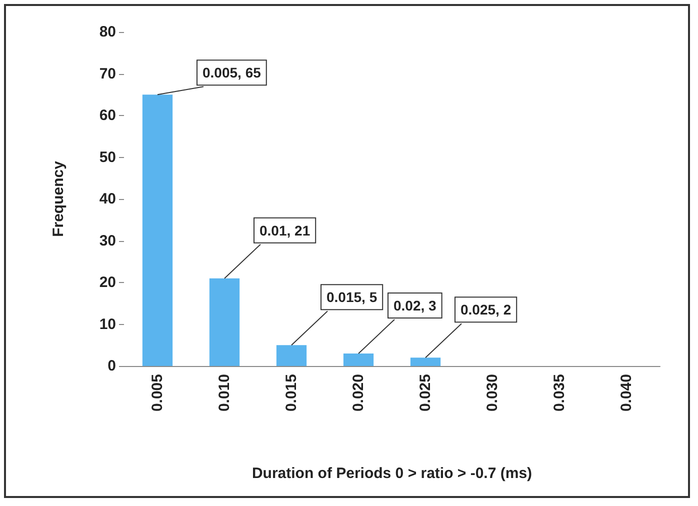  Describe the element at coordinates (232, 72) in the screenshot. I see `annotation: 0.005, 65` at that location.